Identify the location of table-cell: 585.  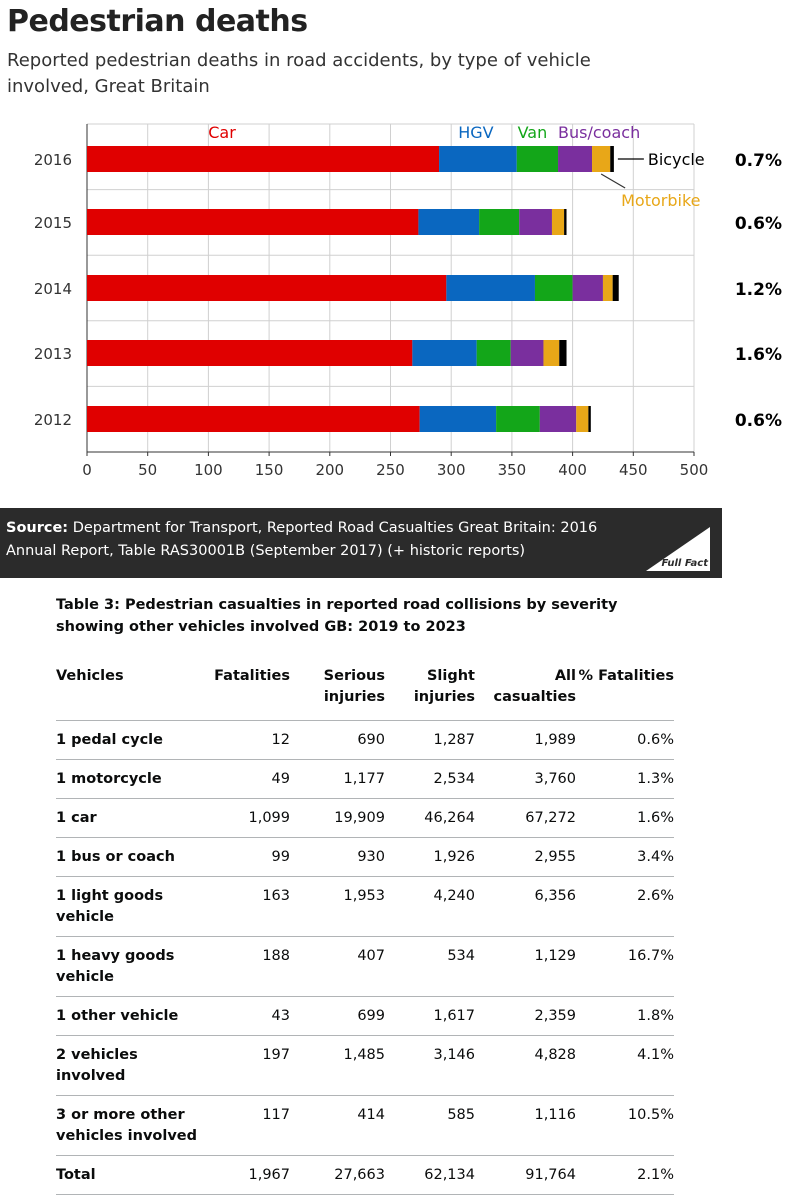
(430, 1125).